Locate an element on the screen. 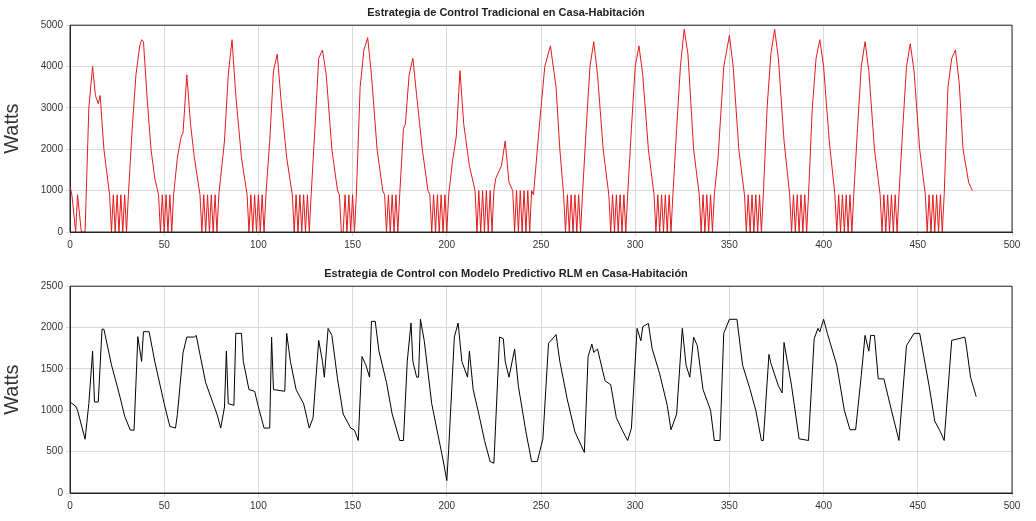  y-tick-label: 3000 is located at coordinates (52, 107).